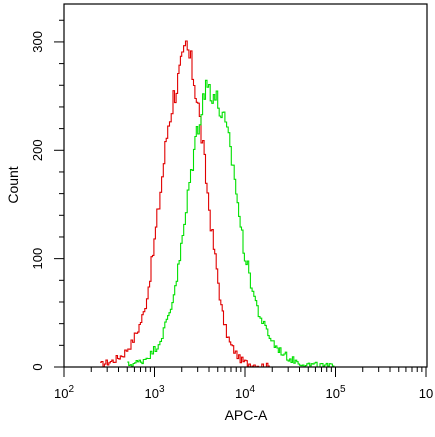  Describe the element at coordinates (64, 392) in the screenshot. I see `x-tick-label: 10²` at that location.